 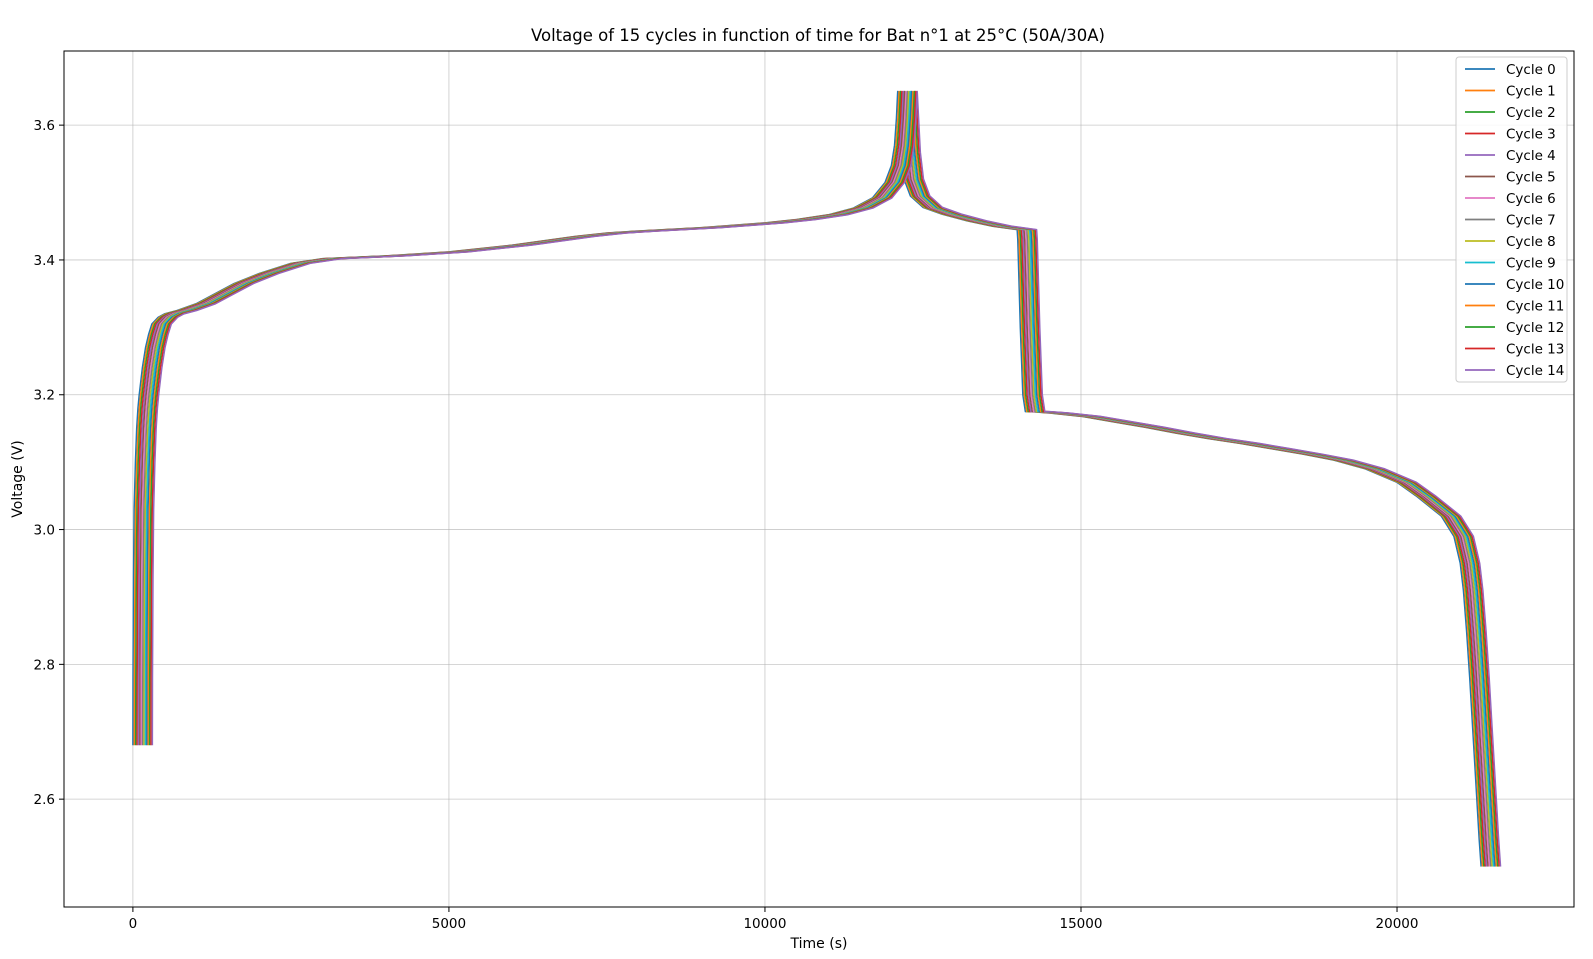 I want to click on x-tick-label: 10000, so click(x=764, y=924).